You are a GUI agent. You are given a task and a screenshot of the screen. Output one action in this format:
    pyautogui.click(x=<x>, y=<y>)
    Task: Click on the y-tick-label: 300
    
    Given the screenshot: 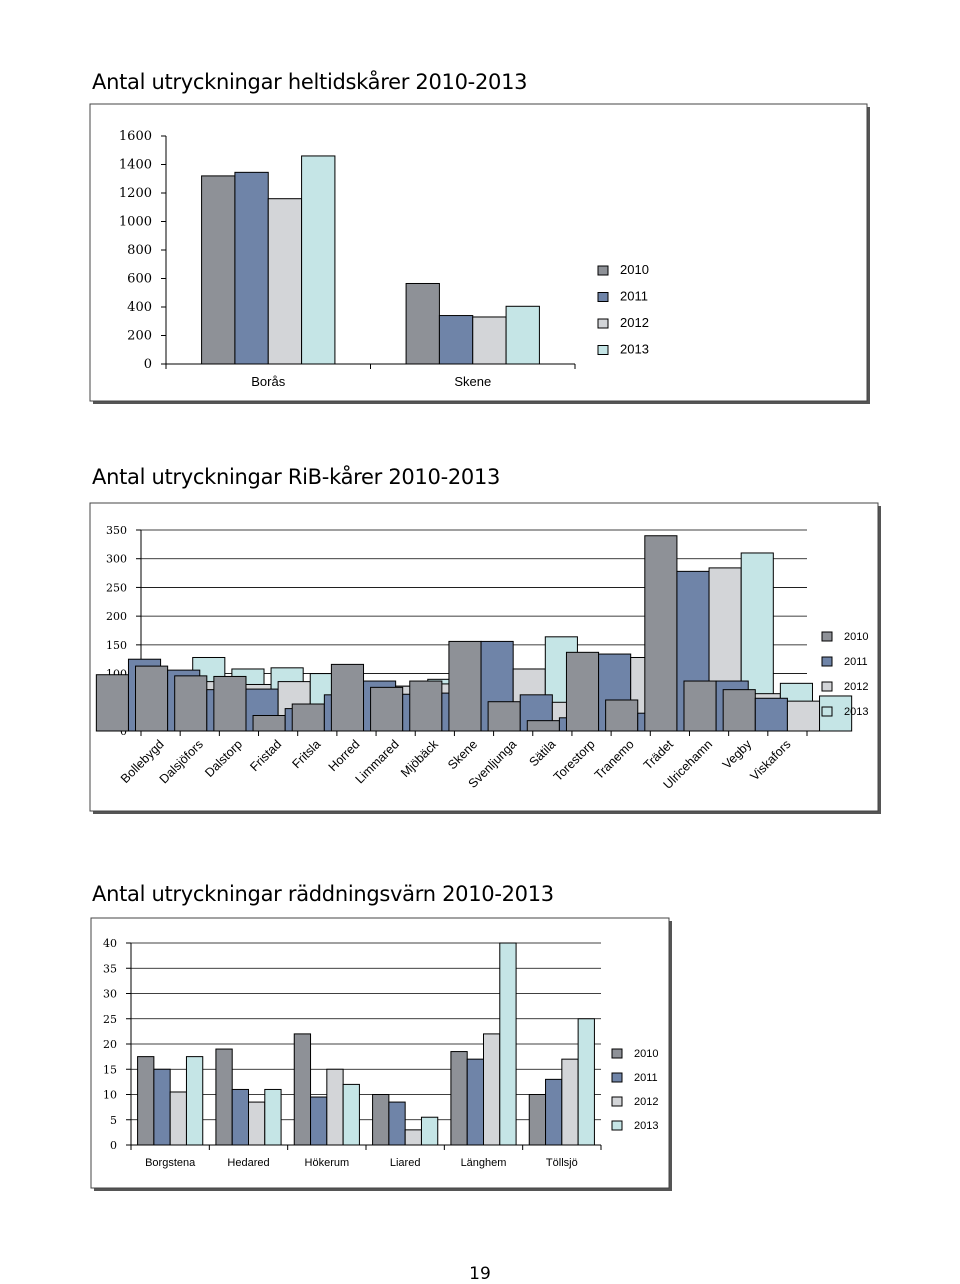 What is the action you would take?
    pyautogui.click(x=116, y=559)
    